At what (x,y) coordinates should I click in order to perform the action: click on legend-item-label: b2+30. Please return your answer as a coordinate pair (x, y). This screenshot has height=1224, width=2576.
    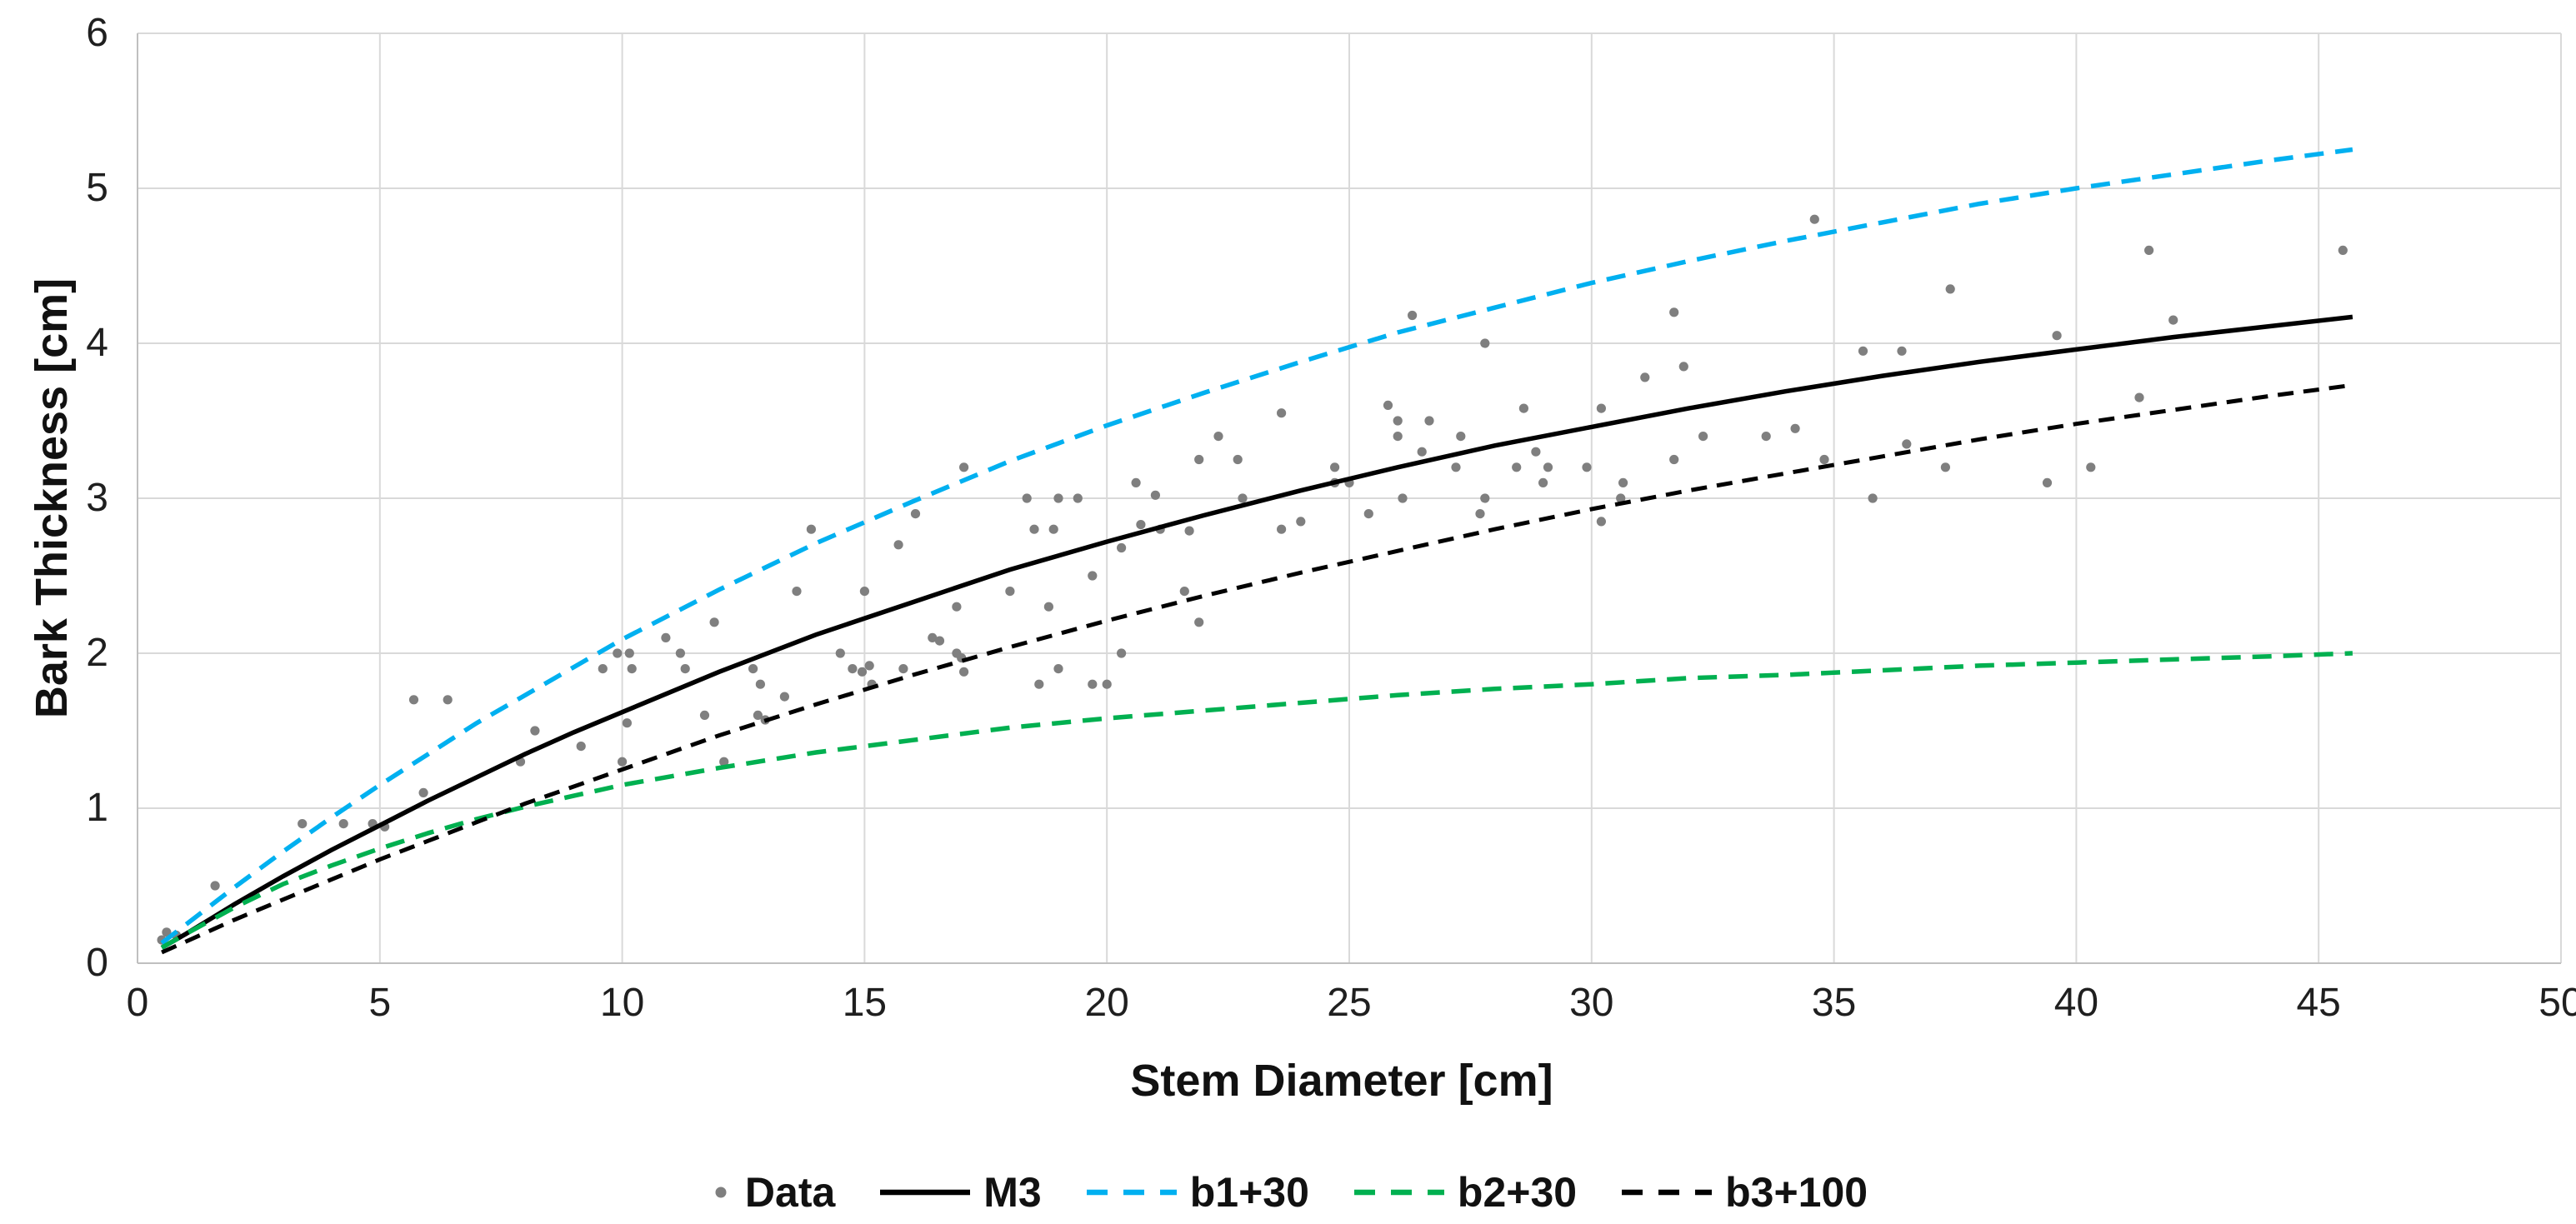
    Looking at the image, I should click on (1518, 1192).